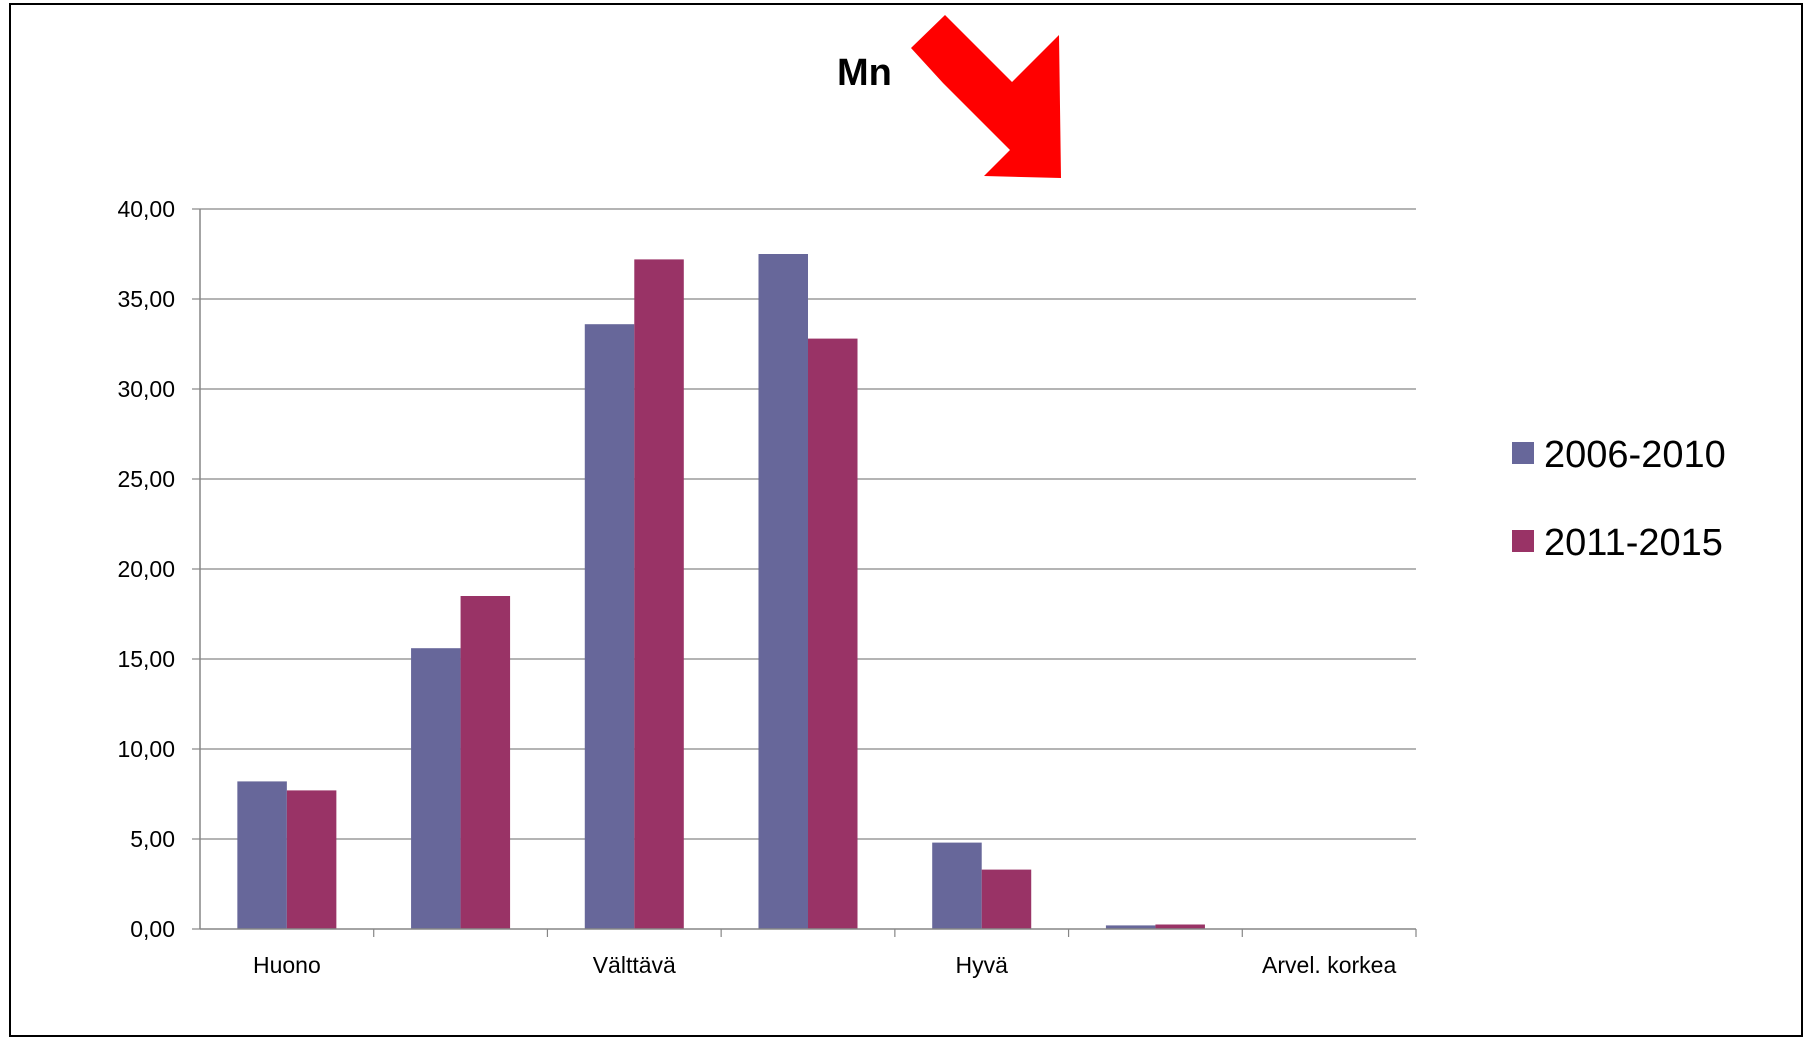  I want to click on red-arrow-icon, so click(986, 96).